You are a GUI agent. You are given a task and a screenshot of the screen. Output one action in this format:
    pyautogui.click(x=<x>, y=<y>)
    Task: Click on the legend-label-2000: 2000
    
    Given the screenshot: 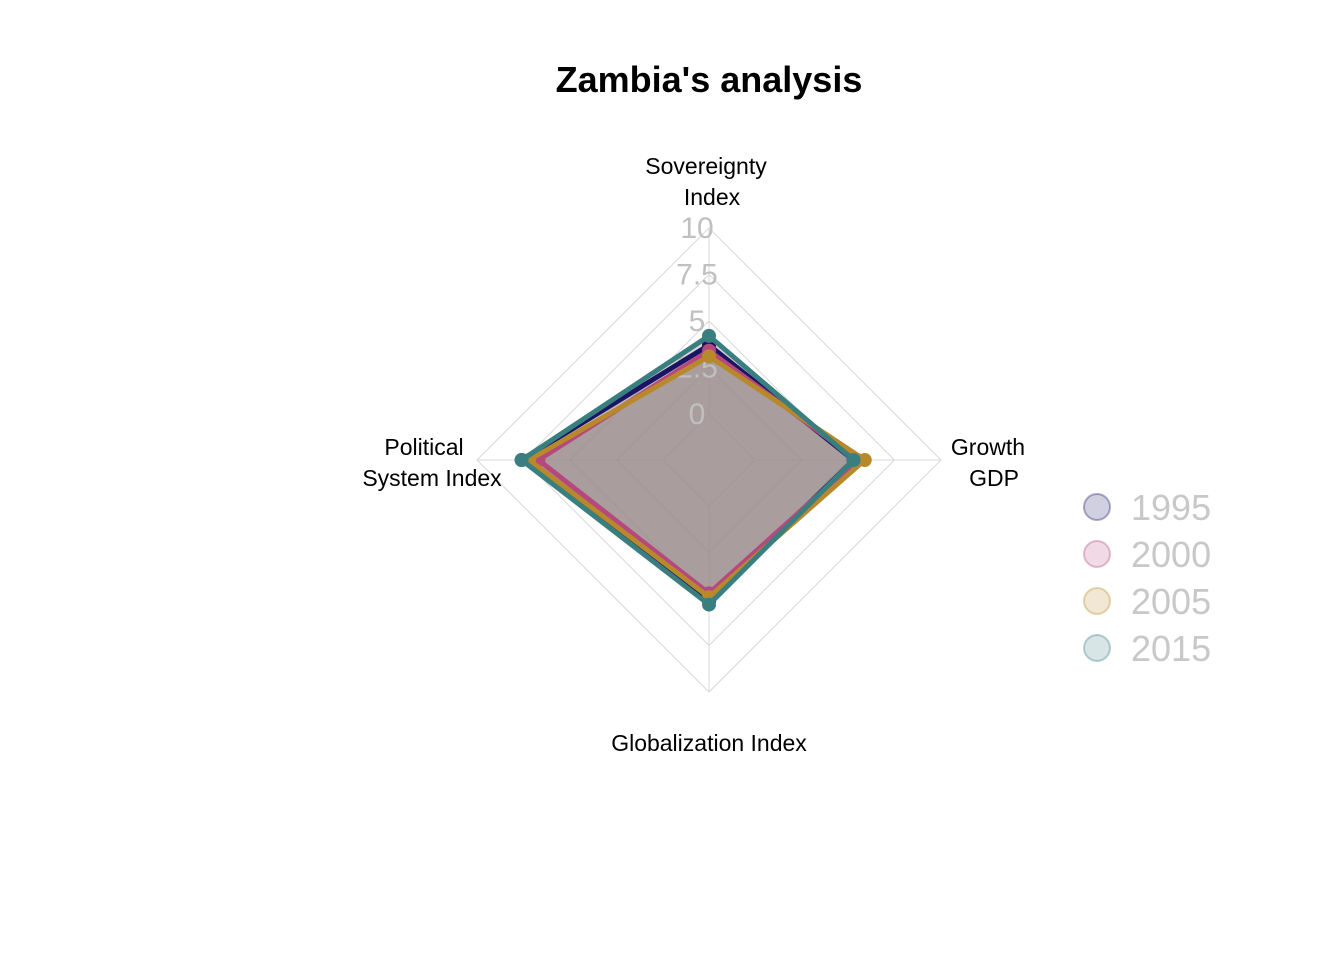 What is the action you would take?
    pyautogui.click(x=1171, y=554)
    